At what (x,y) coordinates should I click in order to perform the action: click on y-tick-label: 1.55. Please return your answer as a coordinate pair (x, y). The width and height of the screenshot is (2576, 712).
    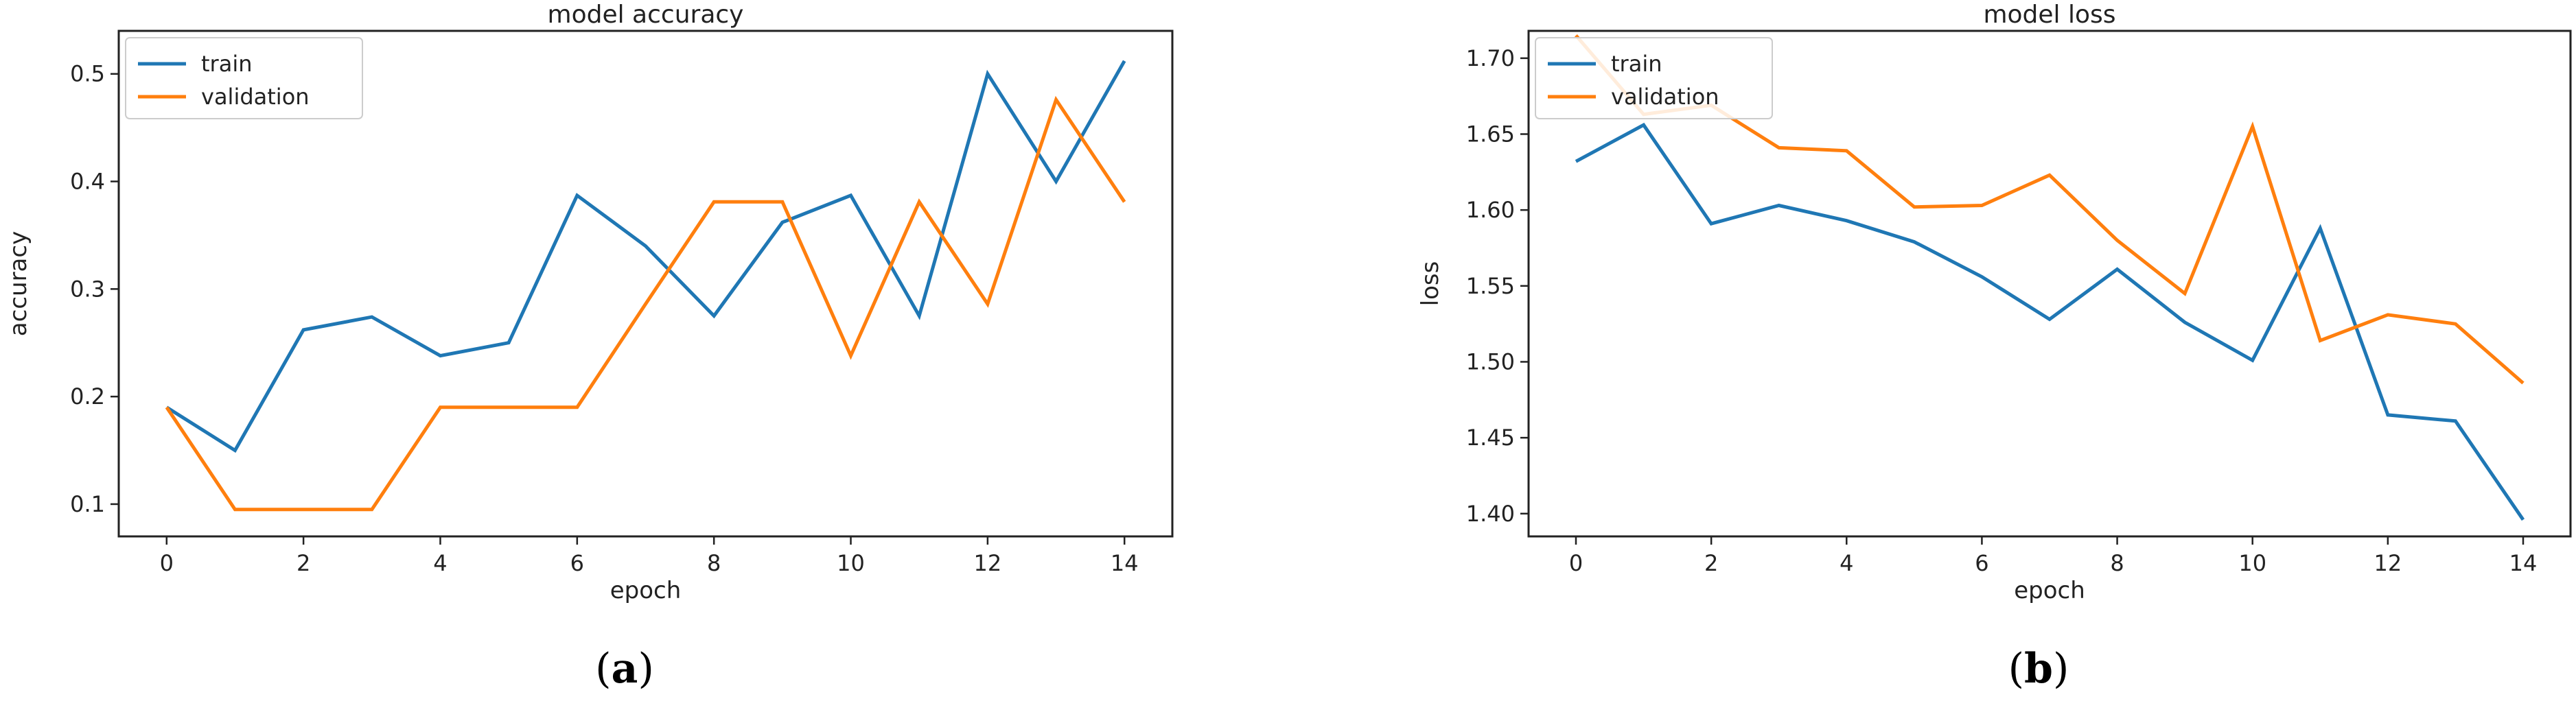
    Looking at the image, I should click on (1490, 286).